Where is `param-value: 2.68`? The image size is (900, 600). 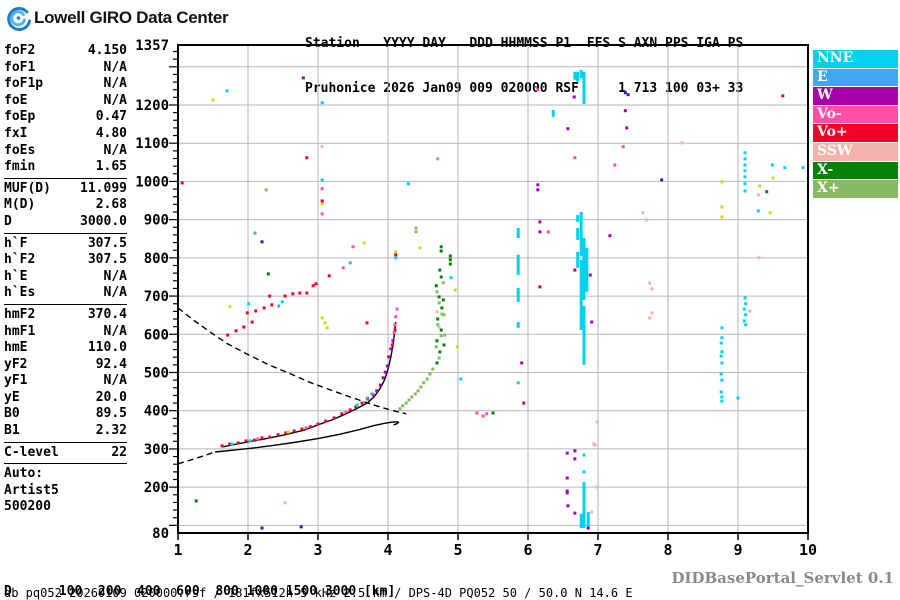 param-value: 2.68 is located at coordinates (111, 205).